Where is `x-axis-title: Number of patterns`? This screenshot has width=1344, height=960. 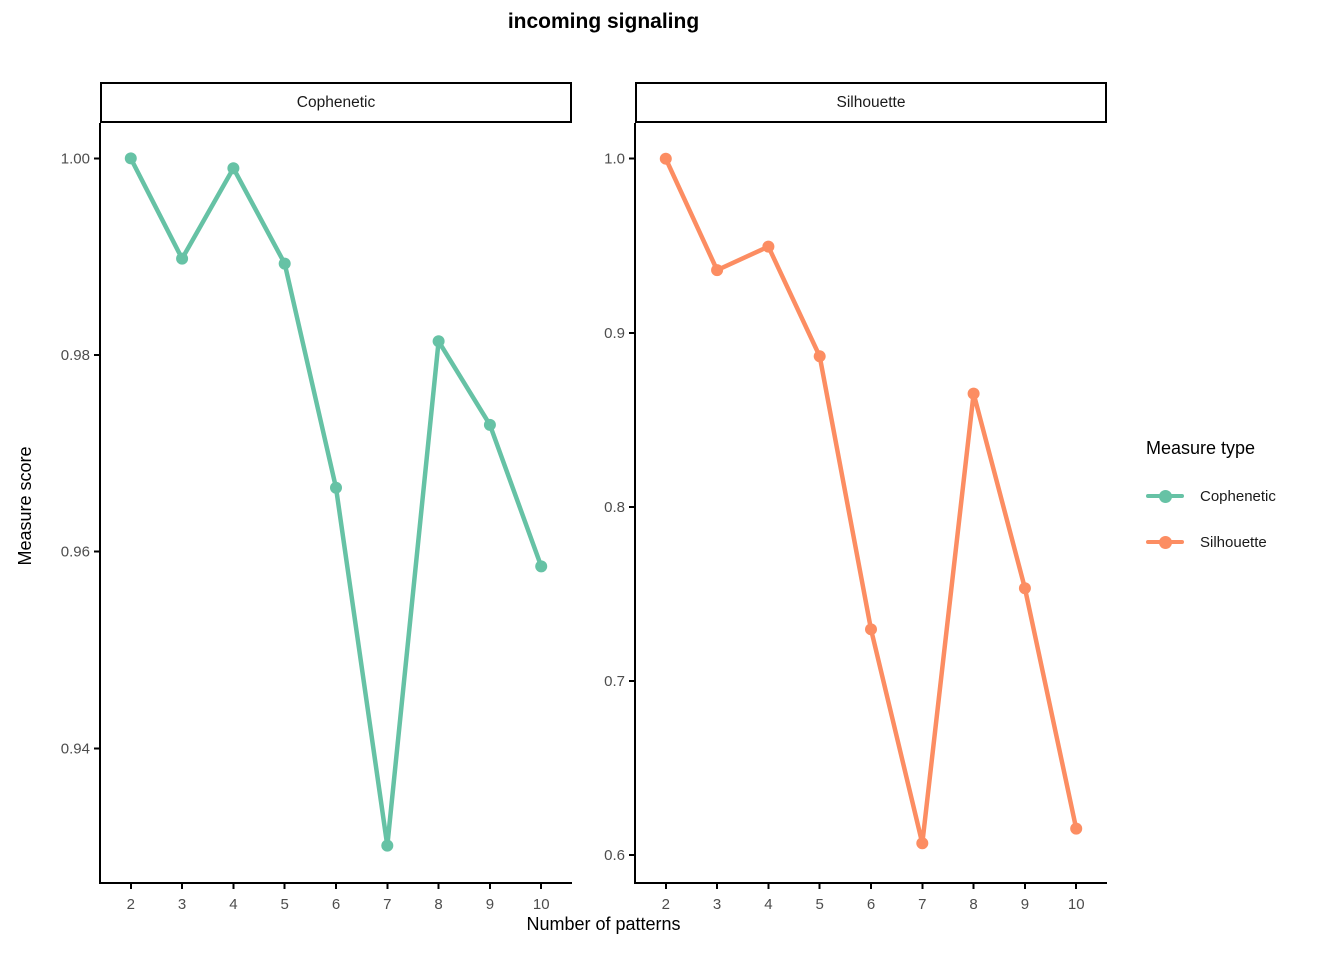 x-axis-title: Number of patterns is located at coordinates (603, 924).